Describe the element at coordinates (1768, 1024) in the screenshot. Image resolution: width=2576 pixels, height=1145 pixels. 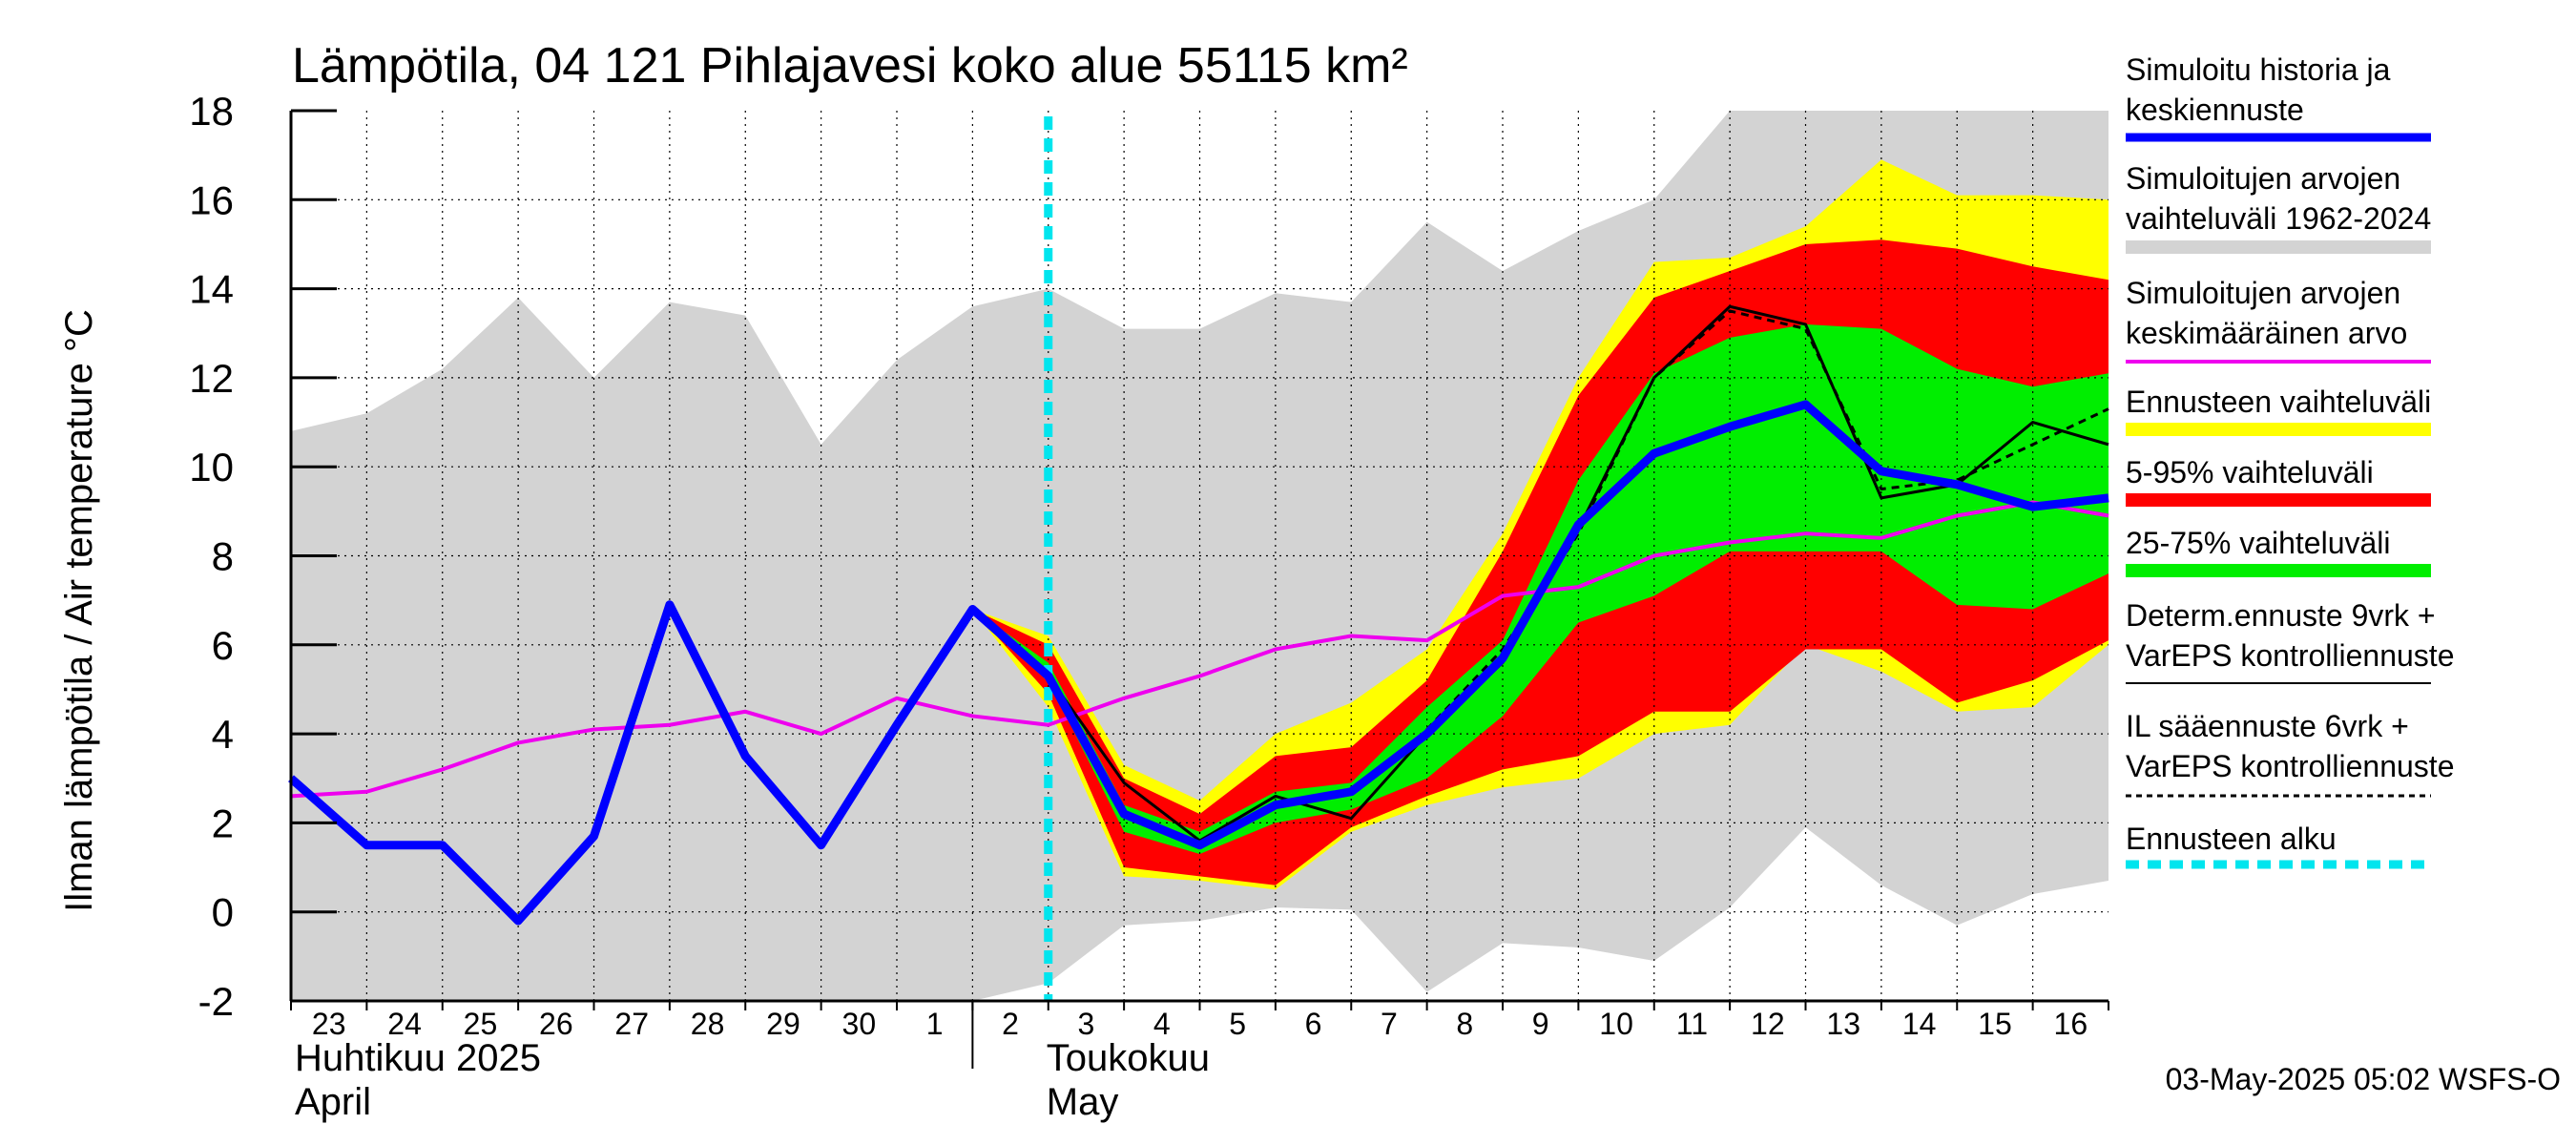
I see `x-tick-label: 12` at that location.